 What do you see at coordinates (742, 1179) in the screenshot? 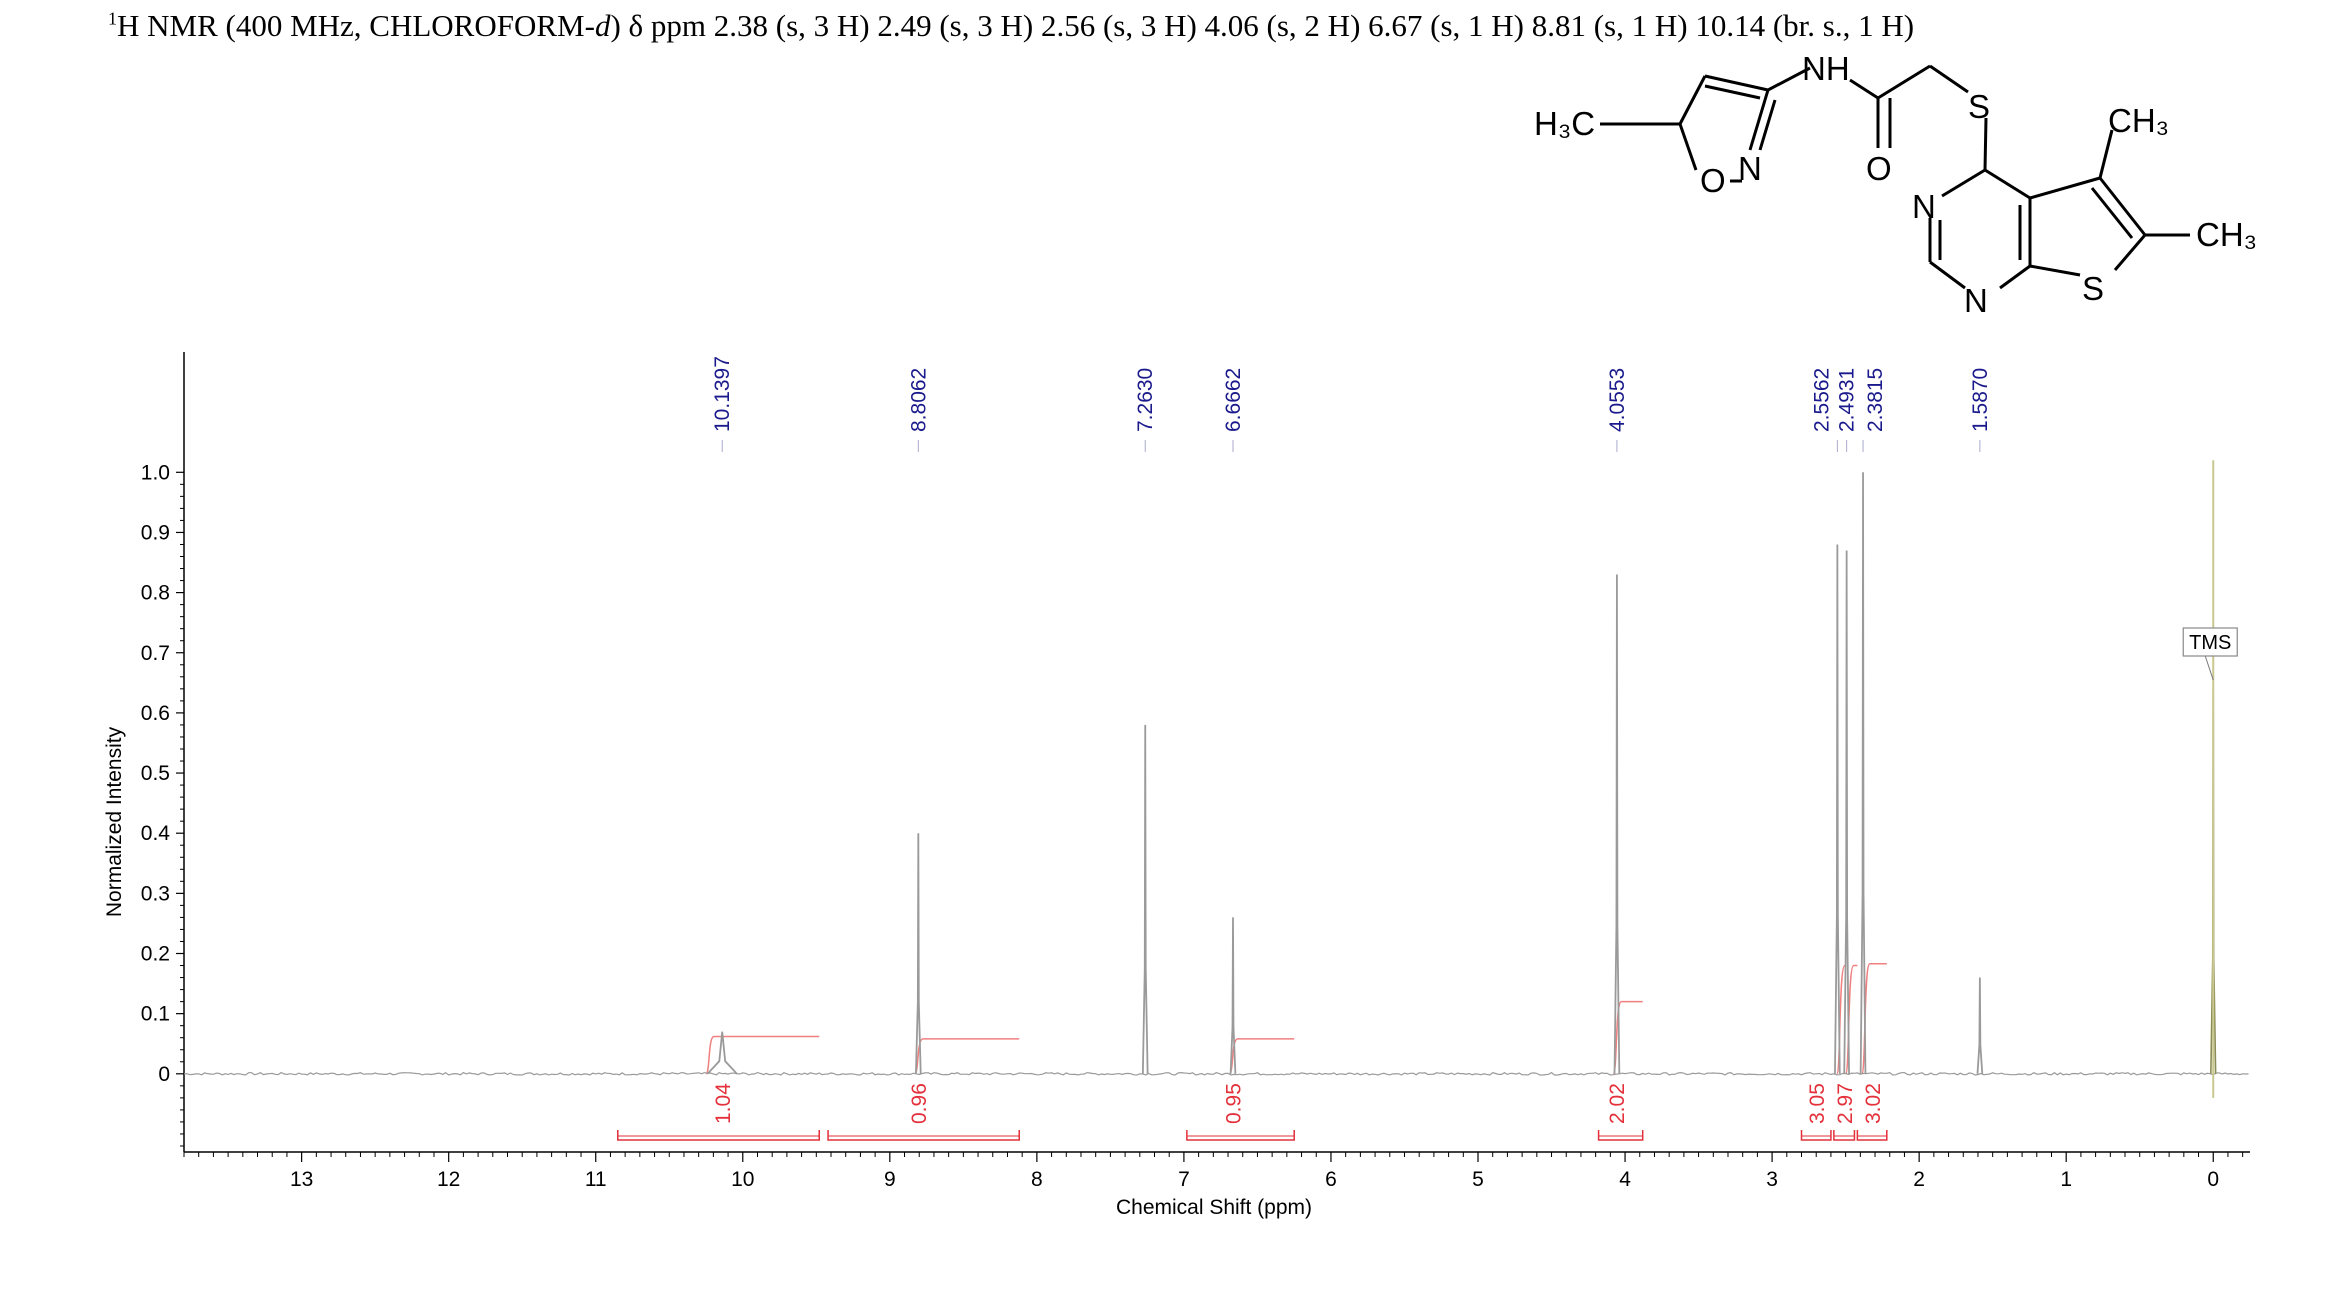
I see `x-tick-label-3: 10` at bounding box center [742, 1179].